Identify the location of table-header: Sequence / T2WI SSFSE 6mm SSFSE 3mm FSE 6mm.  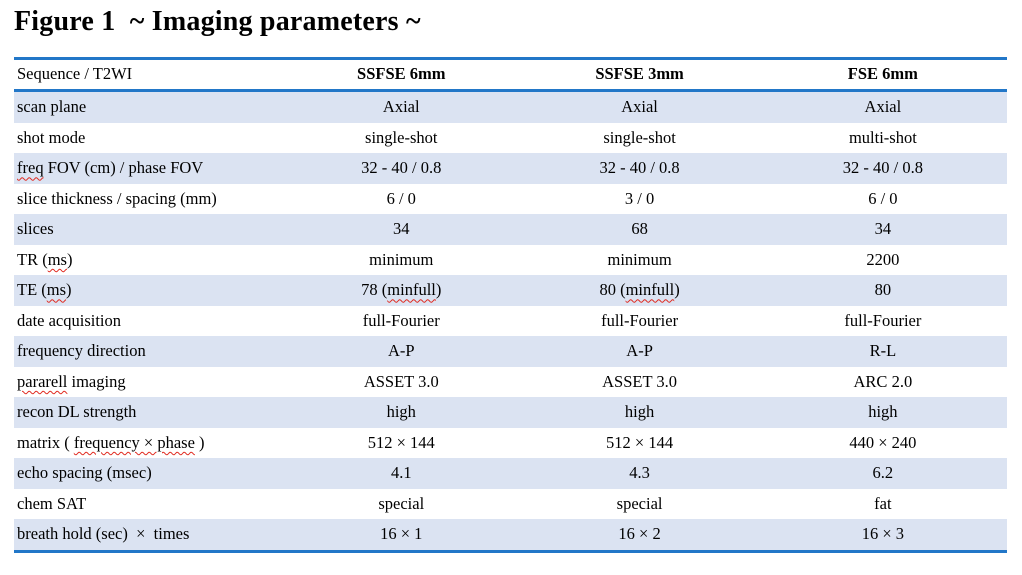
(510, 75).